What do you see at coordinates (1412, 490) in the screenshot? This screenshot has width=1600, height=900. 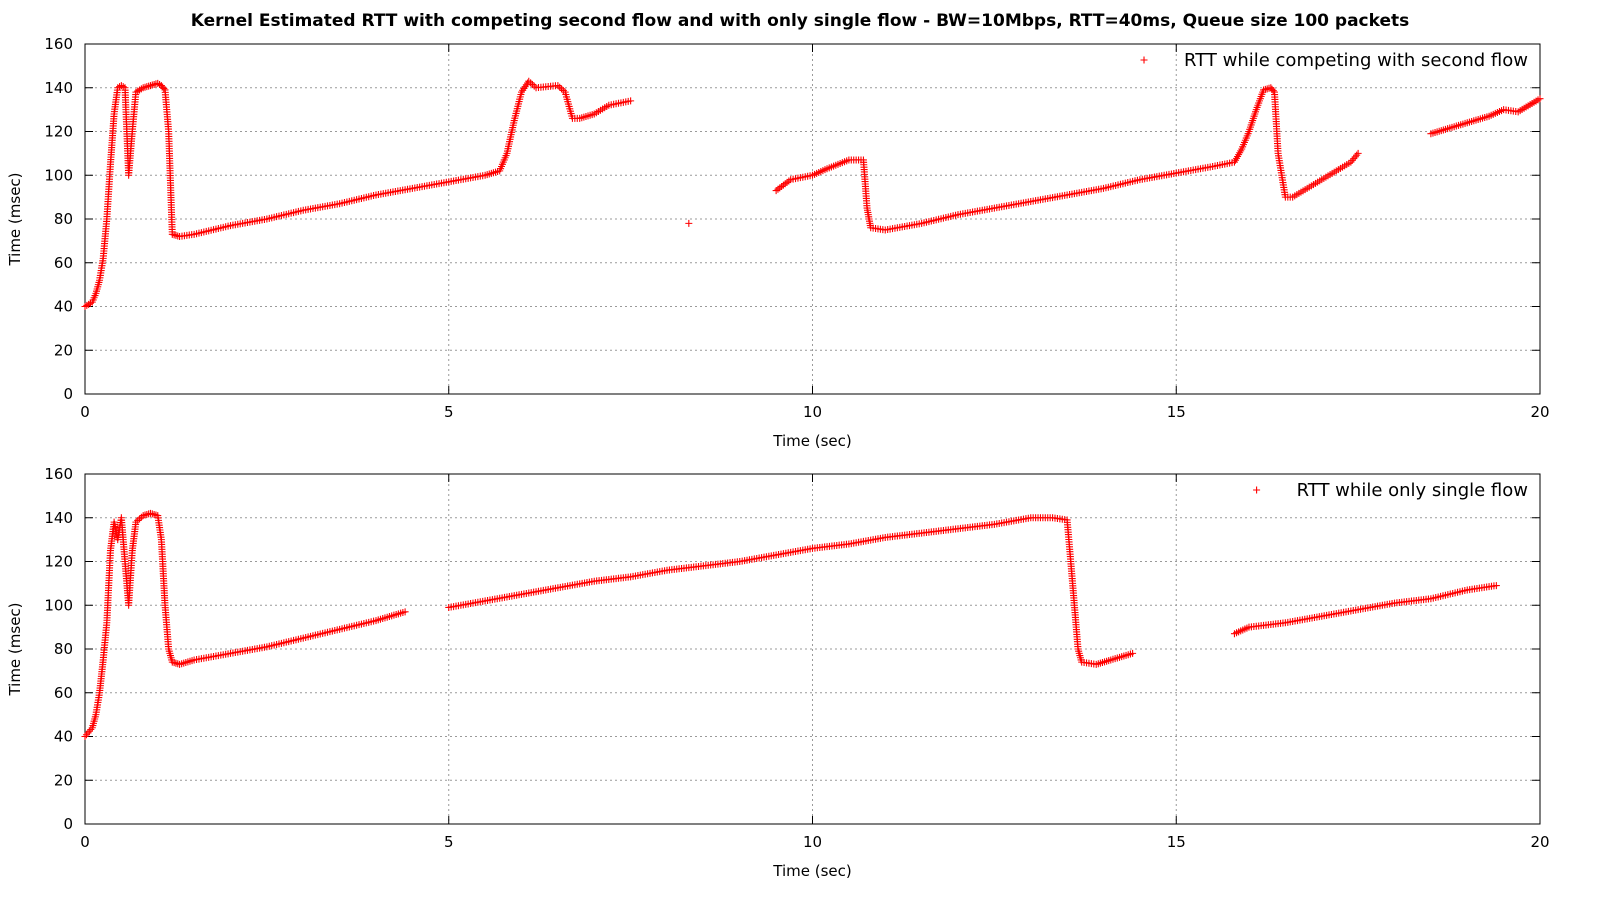 I see `legend-label: RTT while only single flow` at bounding box center [1412, 490].